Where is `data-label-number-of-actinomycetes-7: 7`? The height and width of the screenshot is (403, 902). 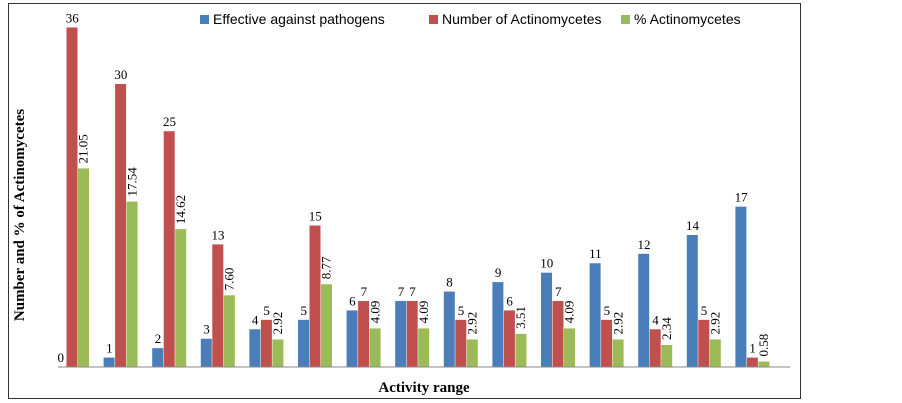 data-label-number-of-actinomycetes-7: 7 is located at coordinates (364, 291).